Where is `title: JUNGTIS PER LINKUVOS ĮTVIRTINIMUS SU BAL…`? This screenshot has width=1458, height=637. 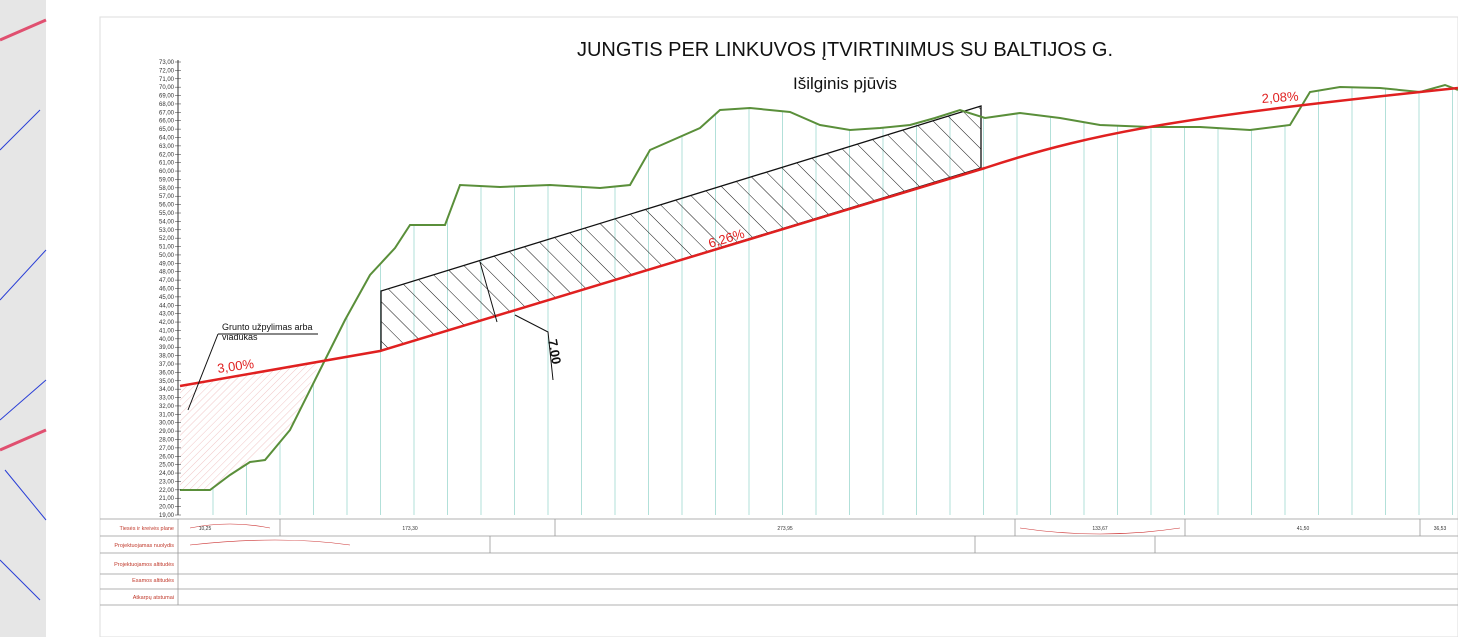 title: JUNGTIS PER LINKUVOS ĮTVIRTINIMUS SU BAL… is located at coordinates (845, 50).